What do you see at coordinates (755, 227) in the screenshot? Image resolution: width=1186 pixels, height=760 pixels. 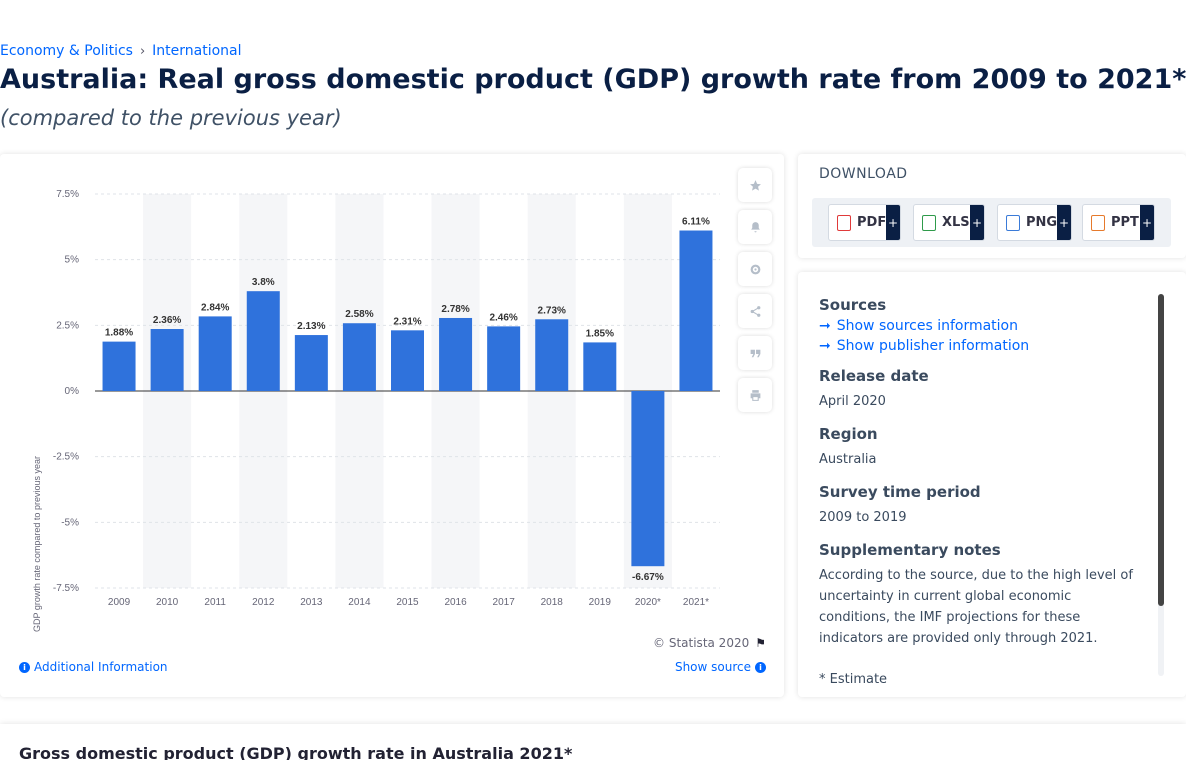 I see `bell-icon` at bounding box center [755, 227].